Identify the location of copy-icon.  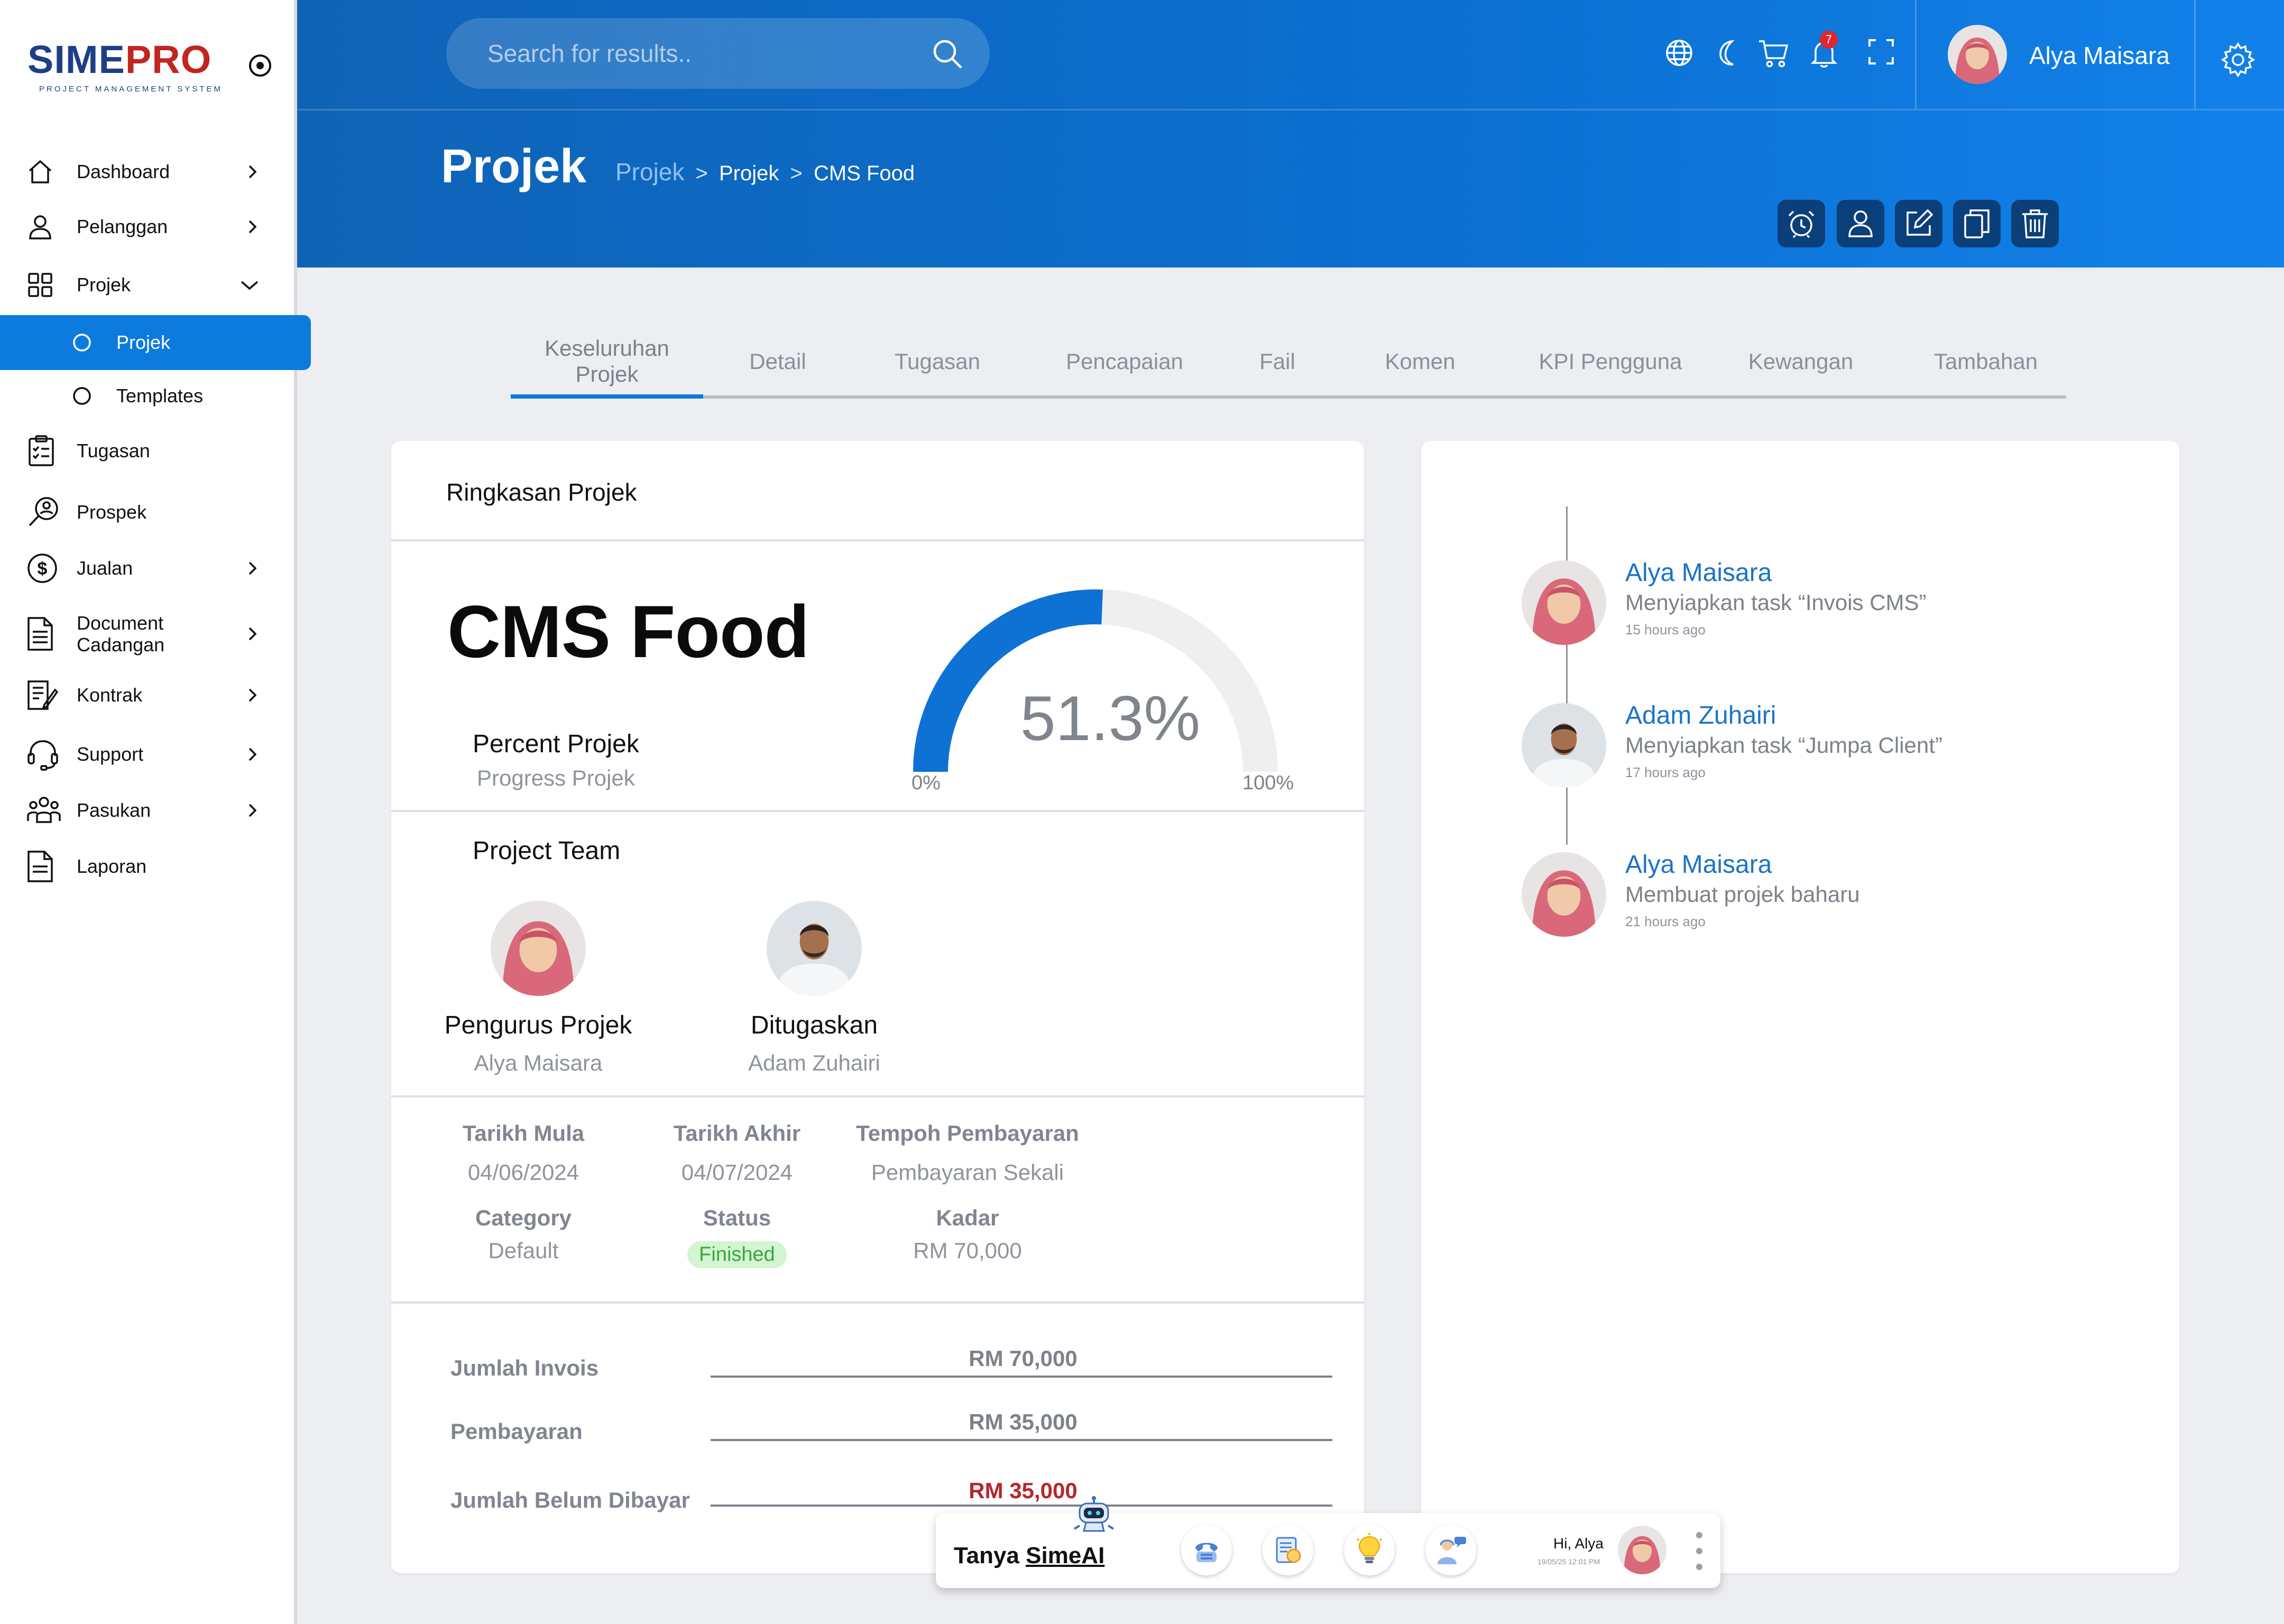
(1977, 223).